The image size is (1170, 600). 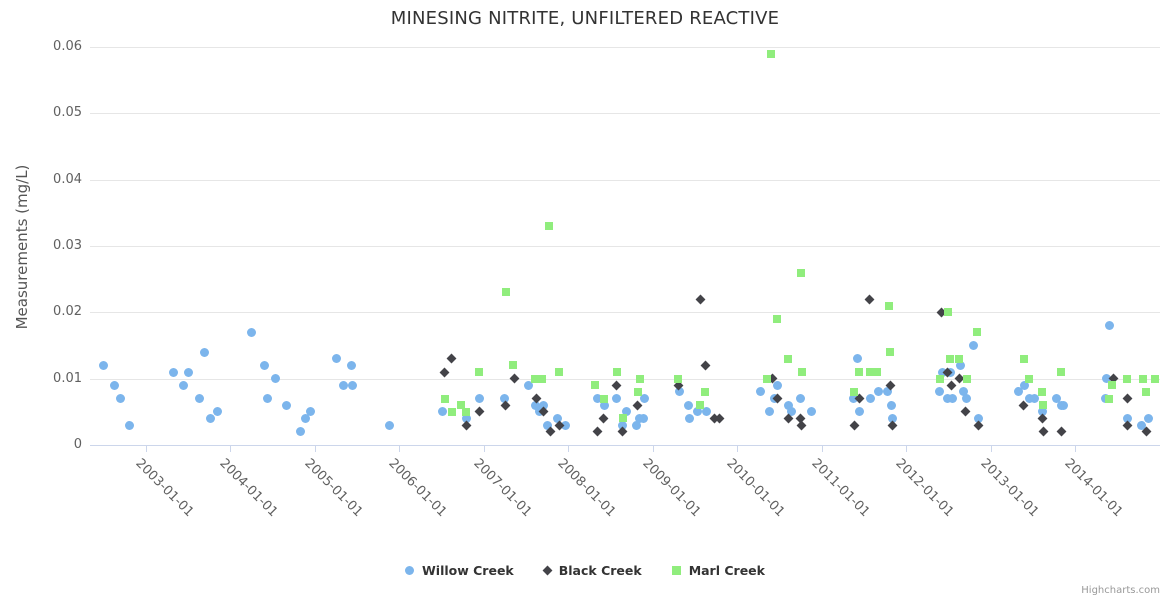 I want to click on legend-item-willow-creek: Willow Creek, so click(x=459, y=570).